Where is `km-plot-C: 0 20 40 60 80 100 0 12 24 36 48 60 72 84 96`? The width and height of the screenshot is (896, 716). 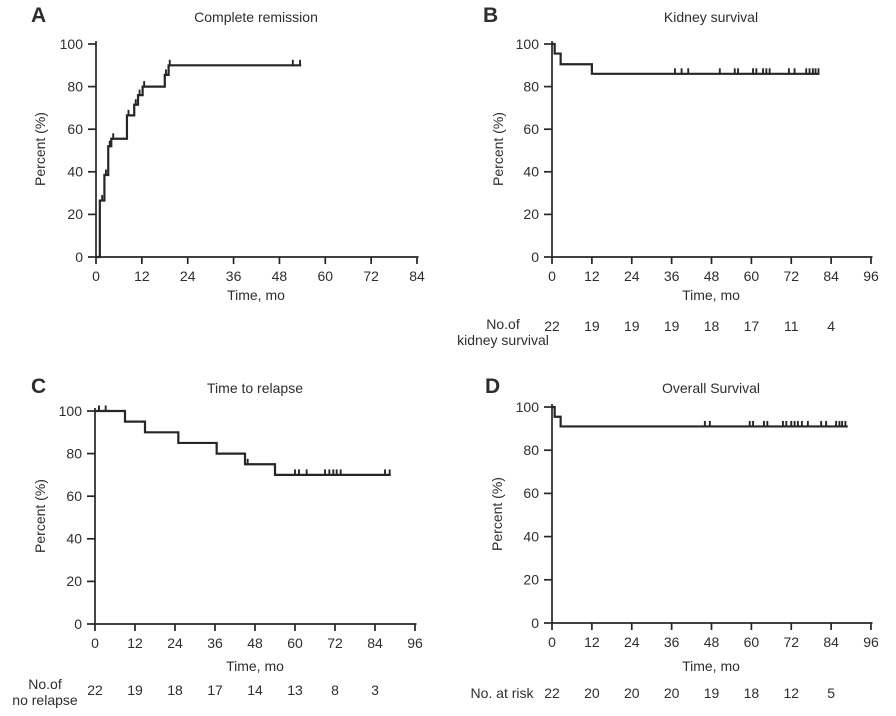 km-plot-C: 0 20 40 60 80 100 0 12 24 36 48 60 72 84 96 is located at coordinates (241, 527).